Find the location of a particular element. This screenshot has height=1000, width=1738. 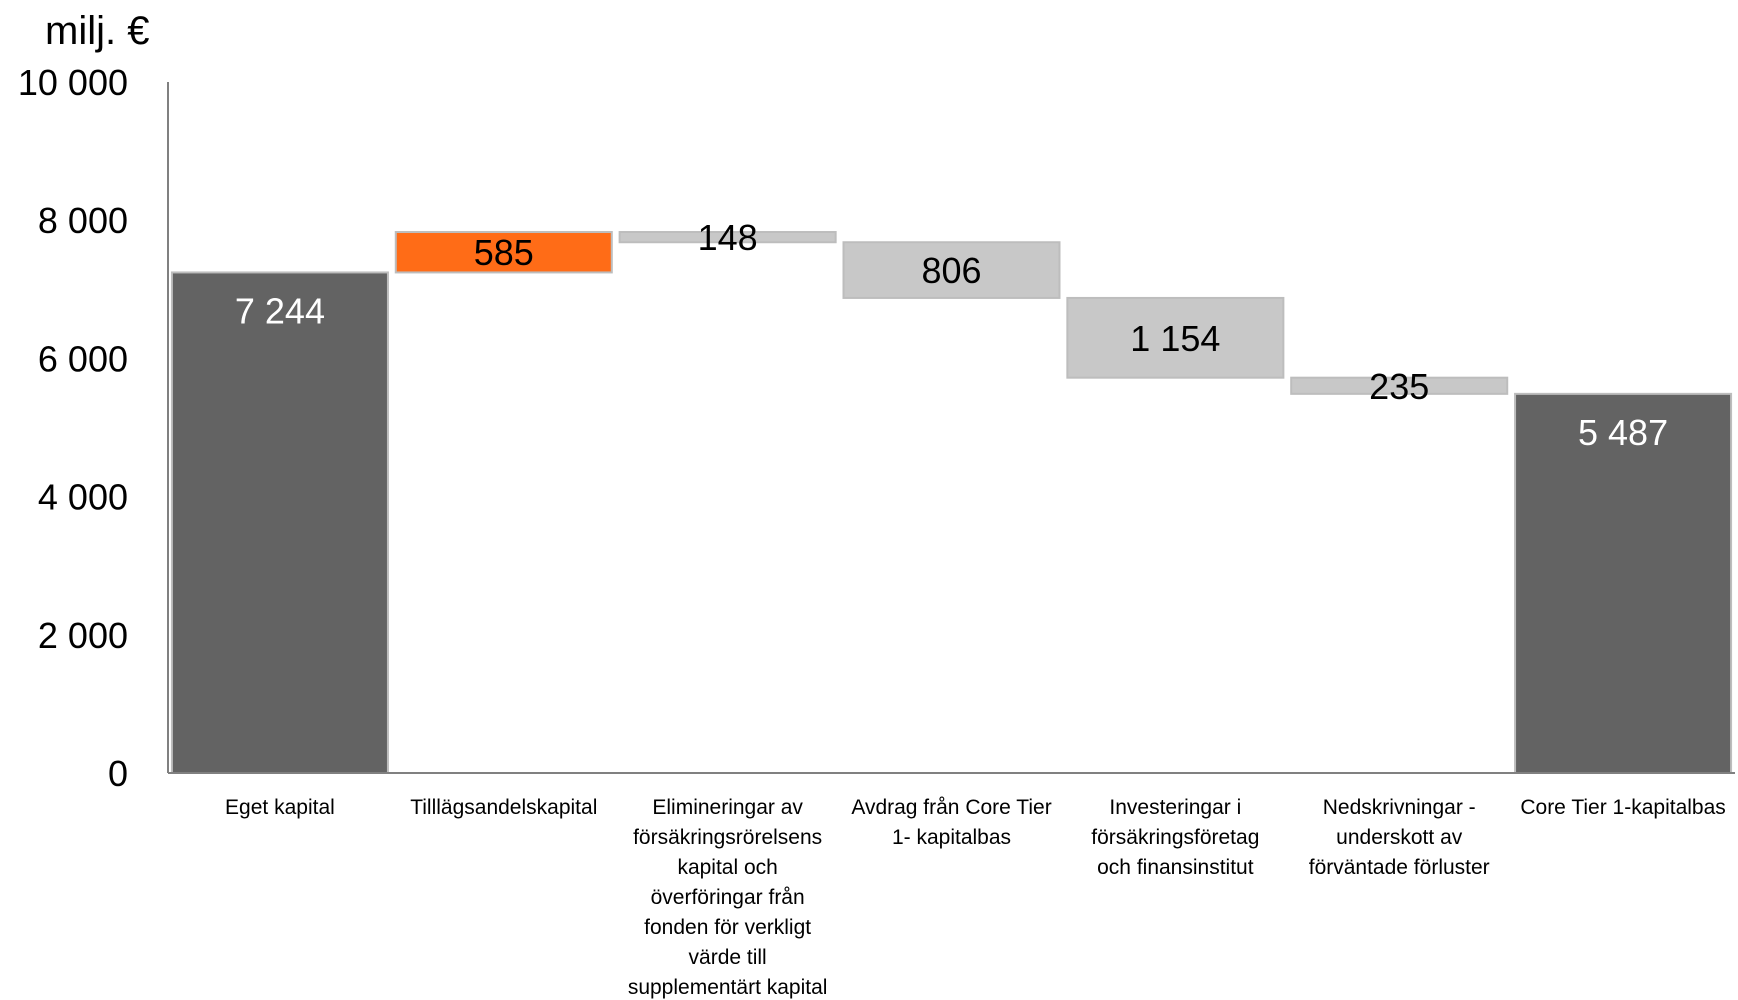

data-label: 148 is located at coordinates (728, 237).